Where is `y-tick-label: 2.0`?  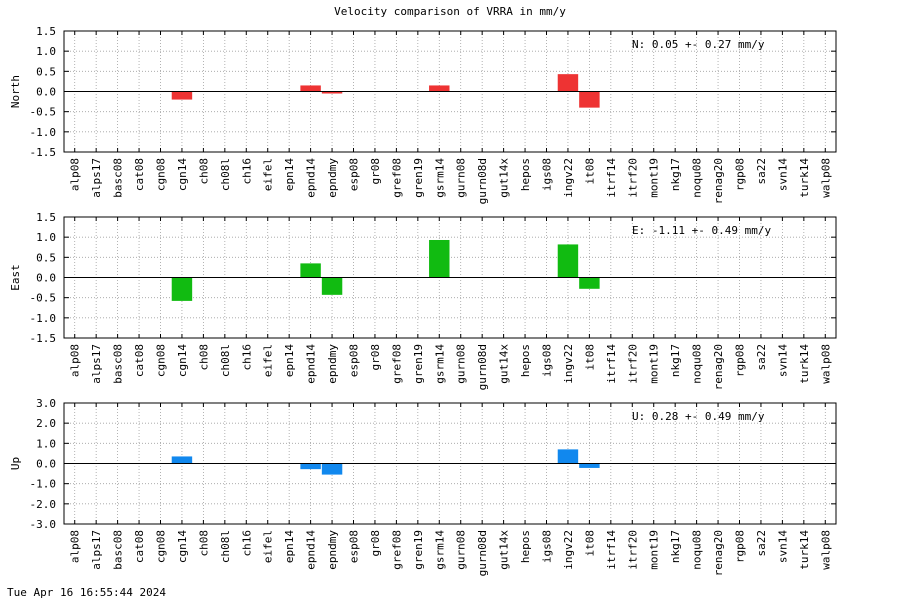 y-tick-label: 2.0 is located at coordinates (46, 423).